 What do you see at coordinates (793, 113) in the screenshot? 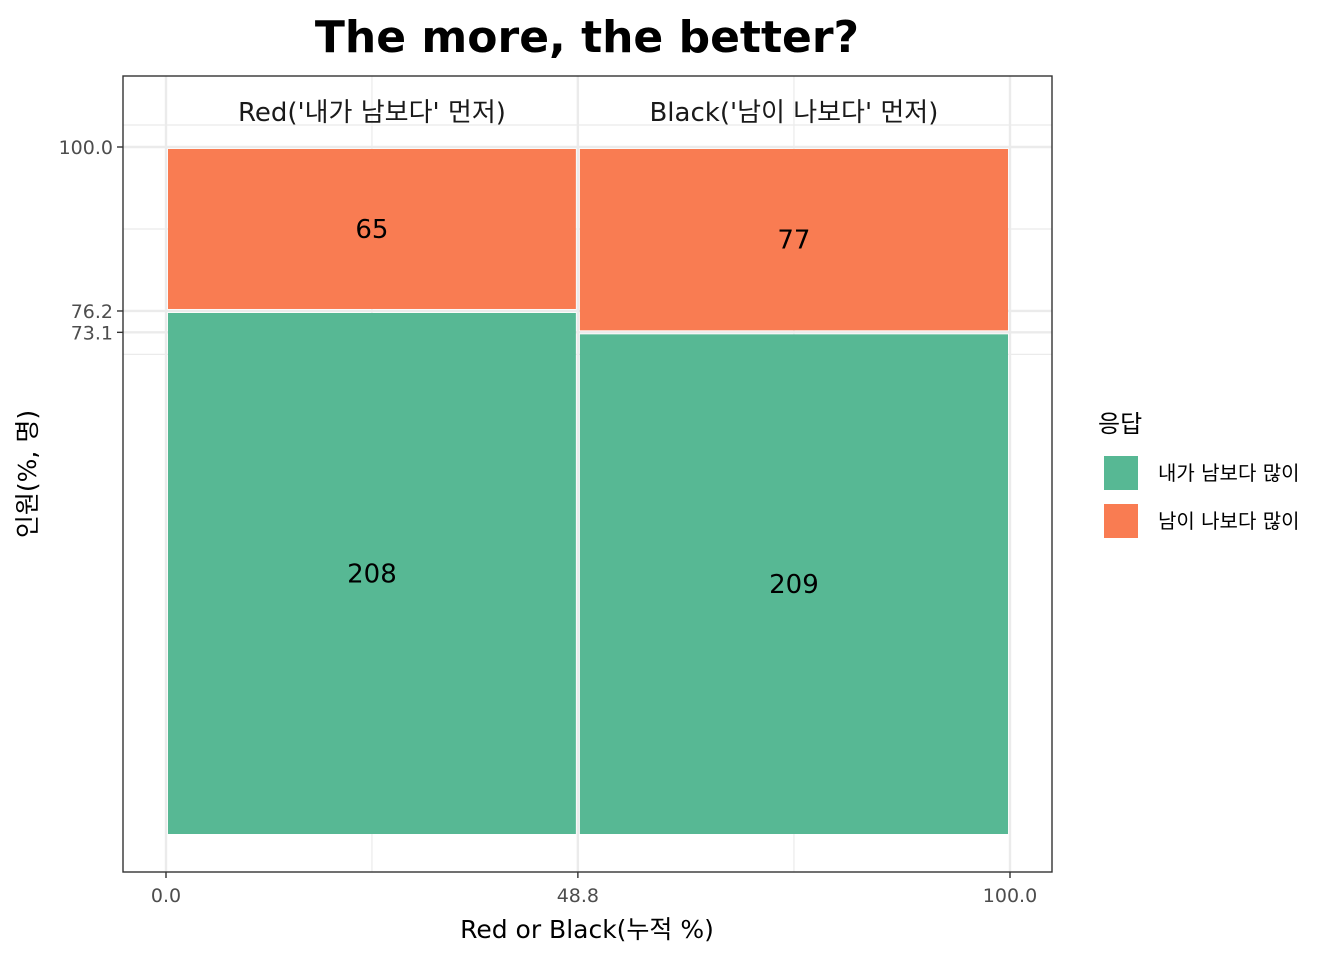
I see `facet-strip-label: Black('남이 나보다' 먼저)` at bounding box center [793, 113].